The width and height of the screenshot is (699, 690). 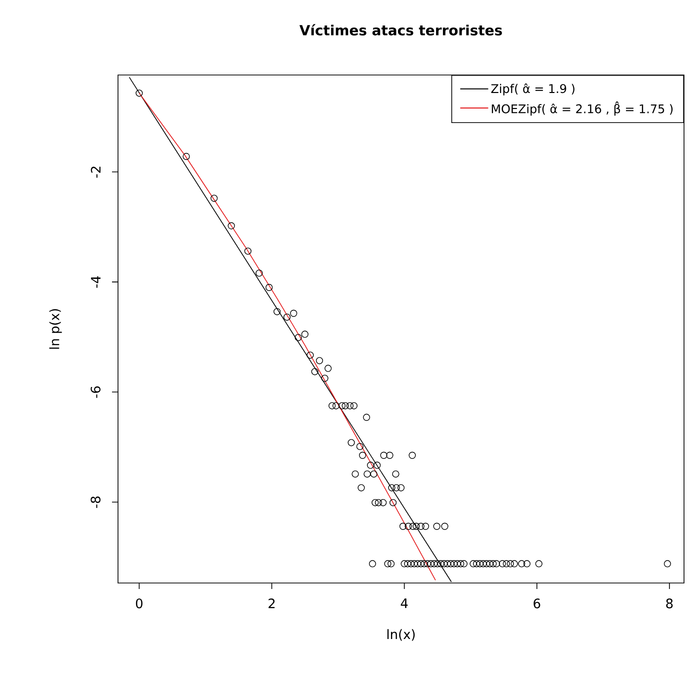 What do you see at coordinates (95, 172) in the screenshot?
I see `y-tick-label: -2` at bounding box center [95, 172].